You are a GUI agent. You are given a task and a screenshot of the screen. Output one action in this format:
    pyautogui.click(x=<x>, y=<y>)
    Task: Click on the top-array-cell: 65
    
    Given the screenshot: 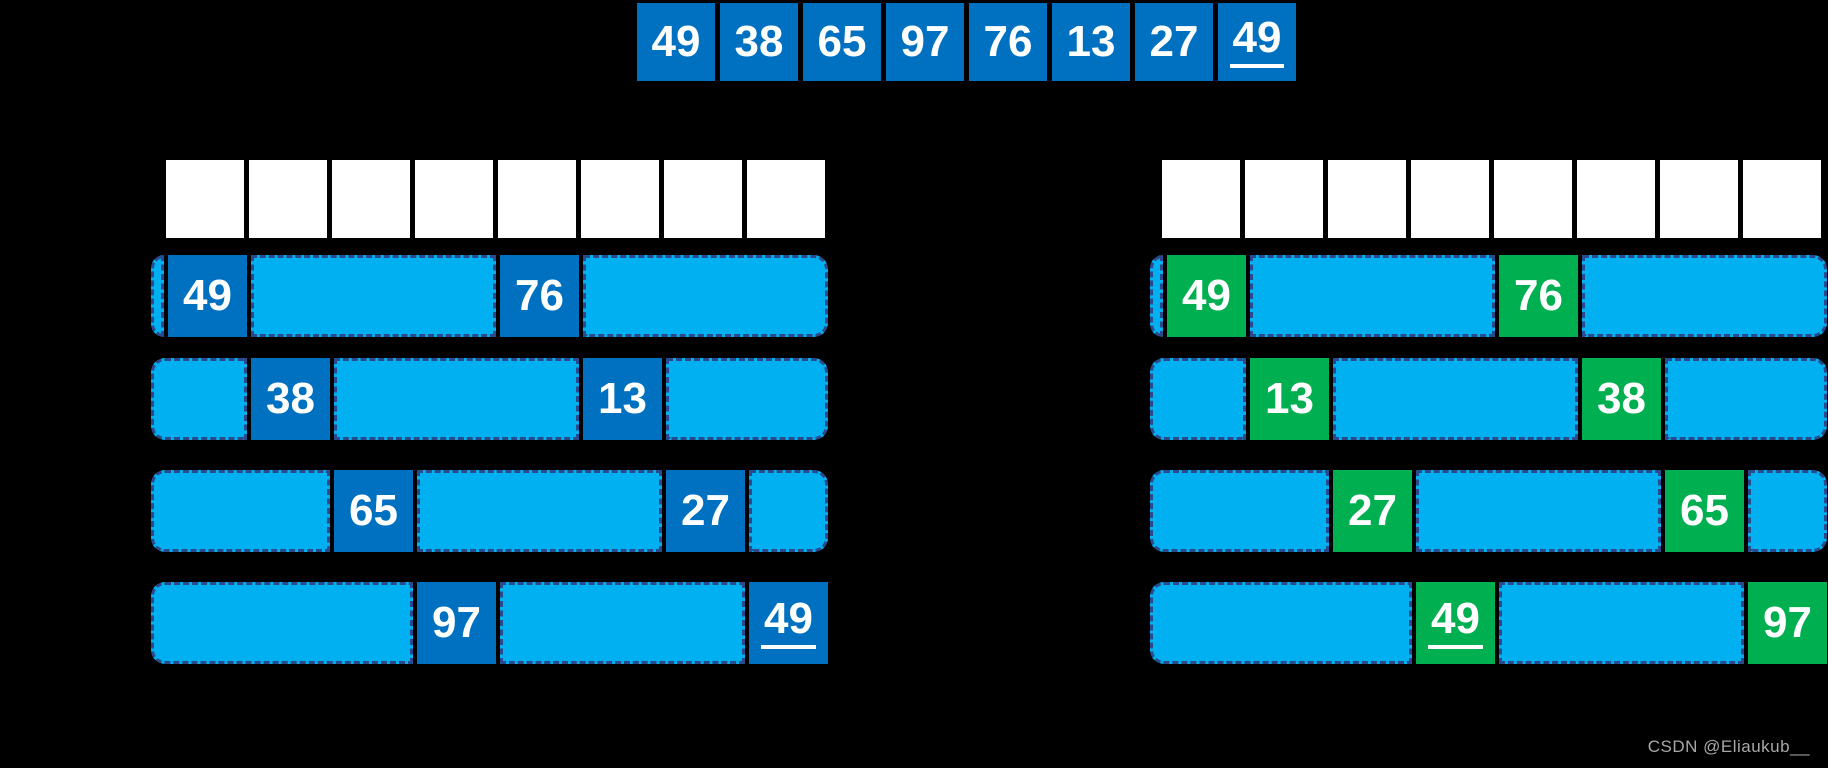 What is the action you would take?
    pyautogui.click(x=842, y=42)
    